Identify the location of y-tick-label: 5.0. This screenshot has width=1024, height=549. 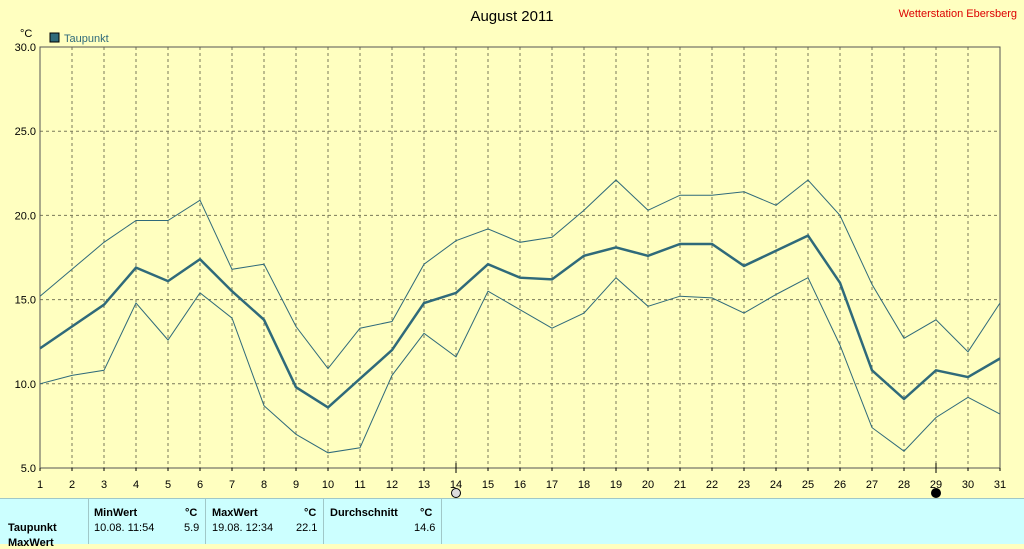
(28, 469).